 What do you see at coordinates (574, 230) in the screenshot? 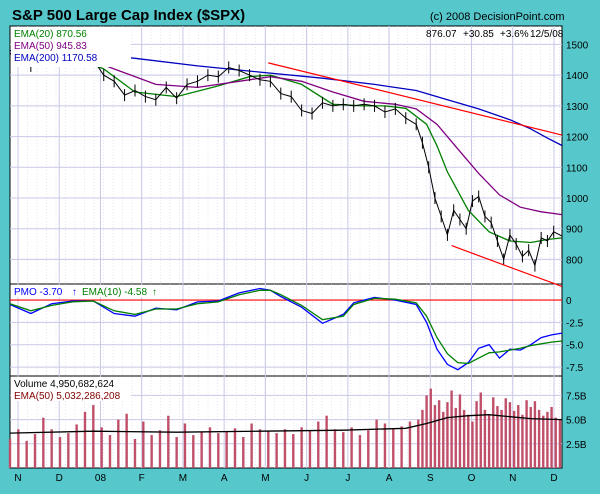
I see `y-tick-label: 900` at bounding box center [574, 230].